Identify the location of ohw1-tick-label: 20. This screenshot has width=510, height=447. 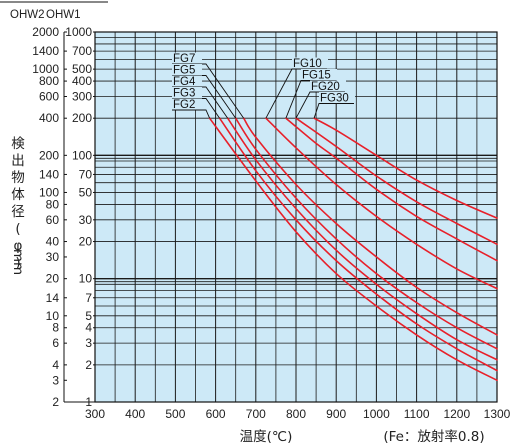
(86, 242).